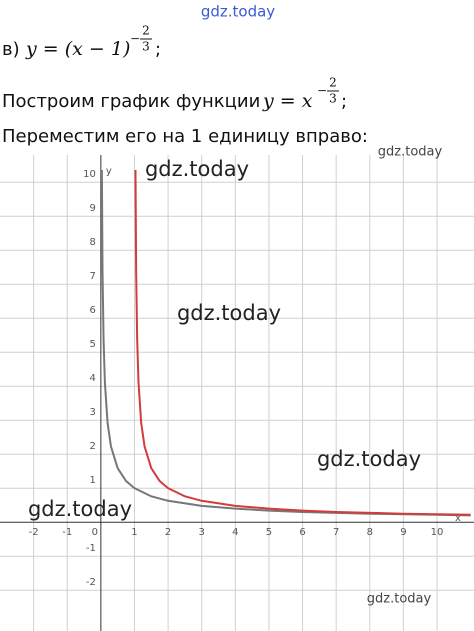 The width and height of the screenshot is (474, 631). Describe the element at coordinates (91, 548) in the screenshot. I see `y-tick-label: -1` at that location.